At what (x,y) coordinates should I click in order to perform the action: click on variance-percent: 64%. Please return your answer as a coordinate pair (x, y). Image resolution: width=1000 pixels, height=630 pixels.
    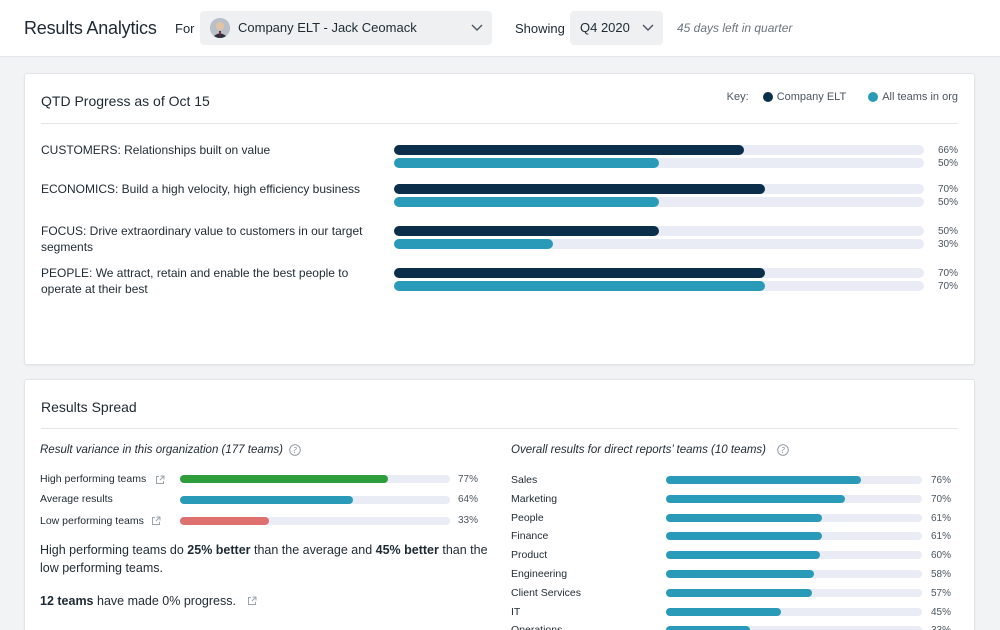
    Looking at the image, I should click on (467, 499).